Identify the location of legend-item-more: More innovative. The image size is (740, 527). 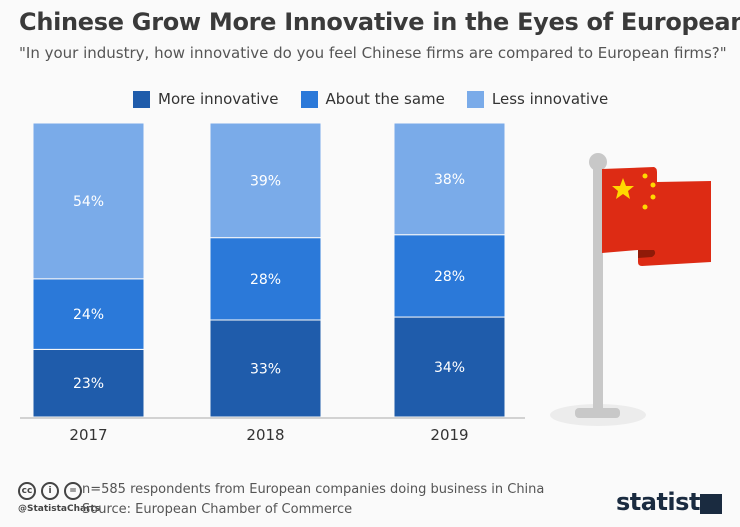
(206, 99).